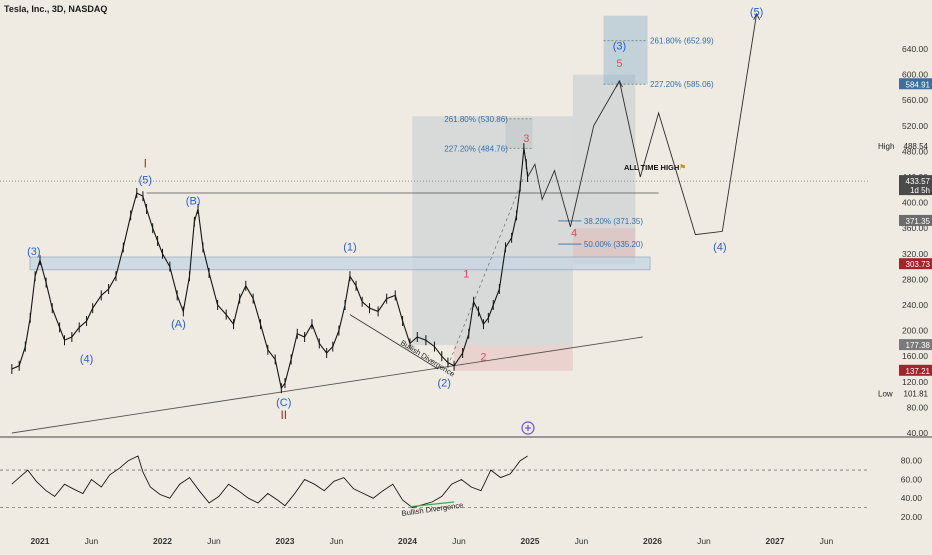 Image resolution: width=932 pixels, height=555 pixels. What do you see at coordinates (283, 415) in the screenshot?
I see `wave-label: II` at bounding box center [283, 415].